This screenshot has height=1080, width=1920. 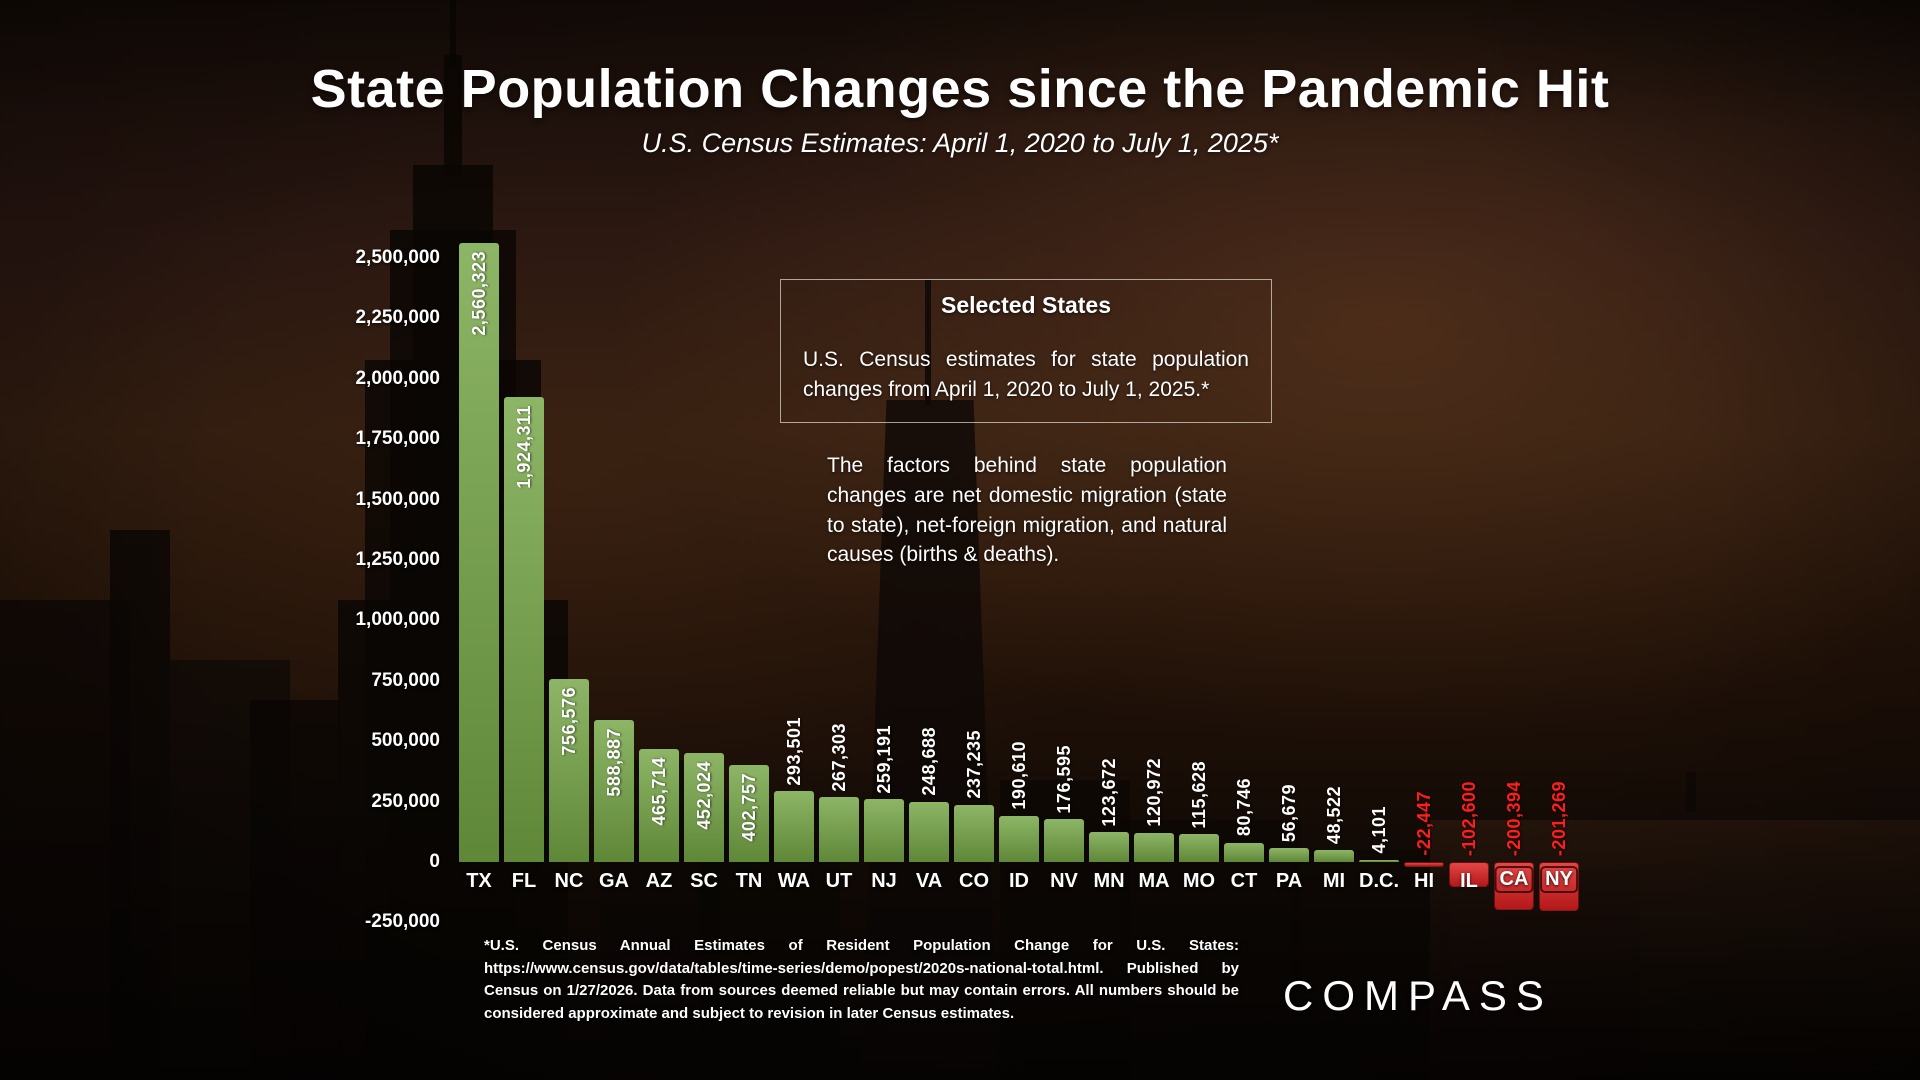 What do you see at coordinates (569, 881) in the screenshot?
I see `x-label-NC: NC` at bounding box center [569, 881].